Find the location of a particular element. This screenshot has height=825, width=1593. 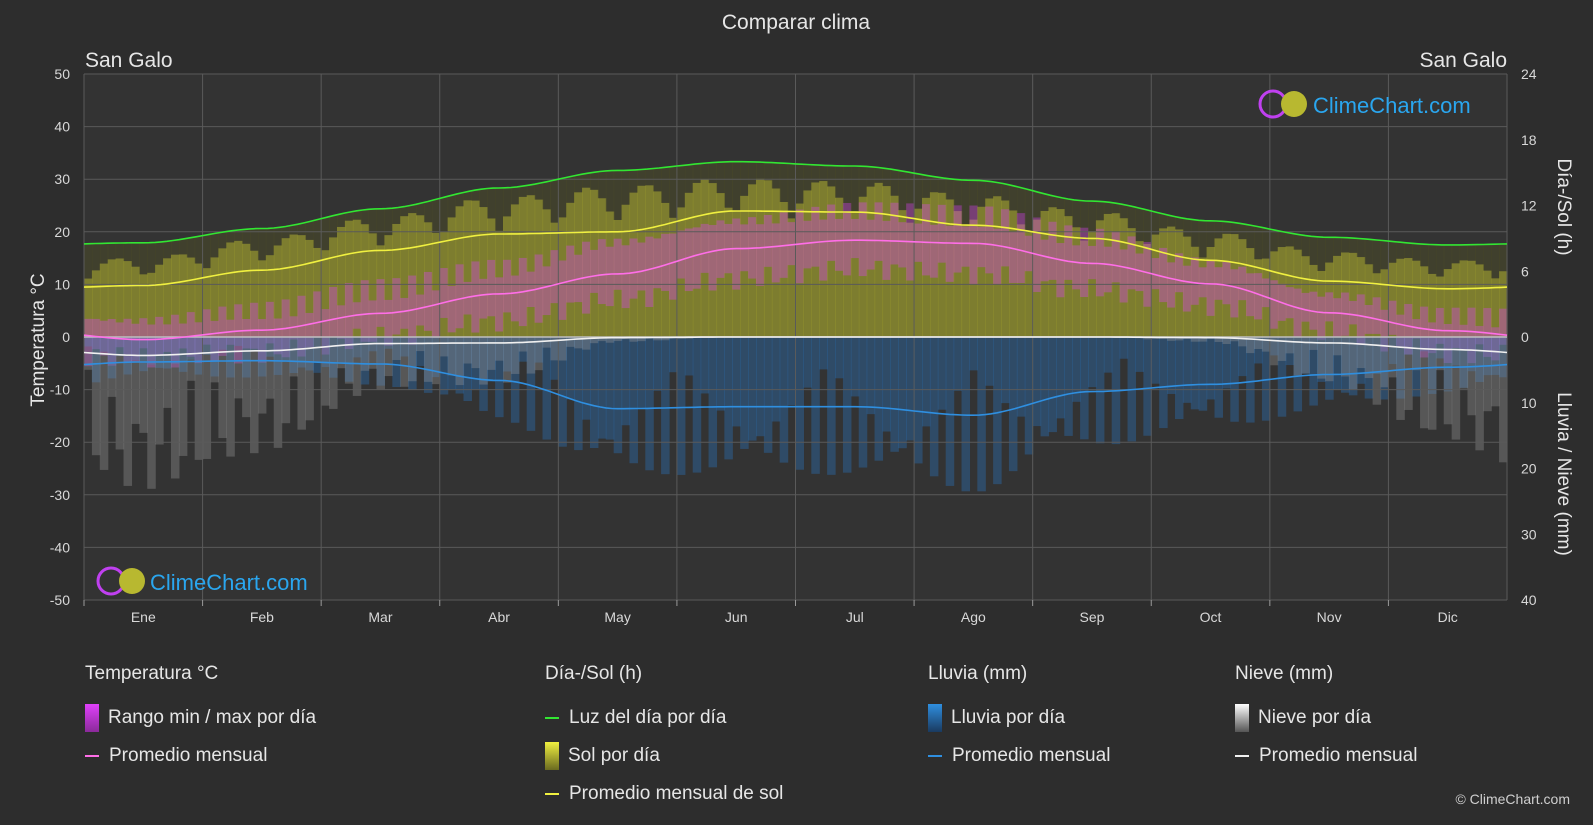

legend-item: Lluvia por día is located at coordinates (1019, 718).